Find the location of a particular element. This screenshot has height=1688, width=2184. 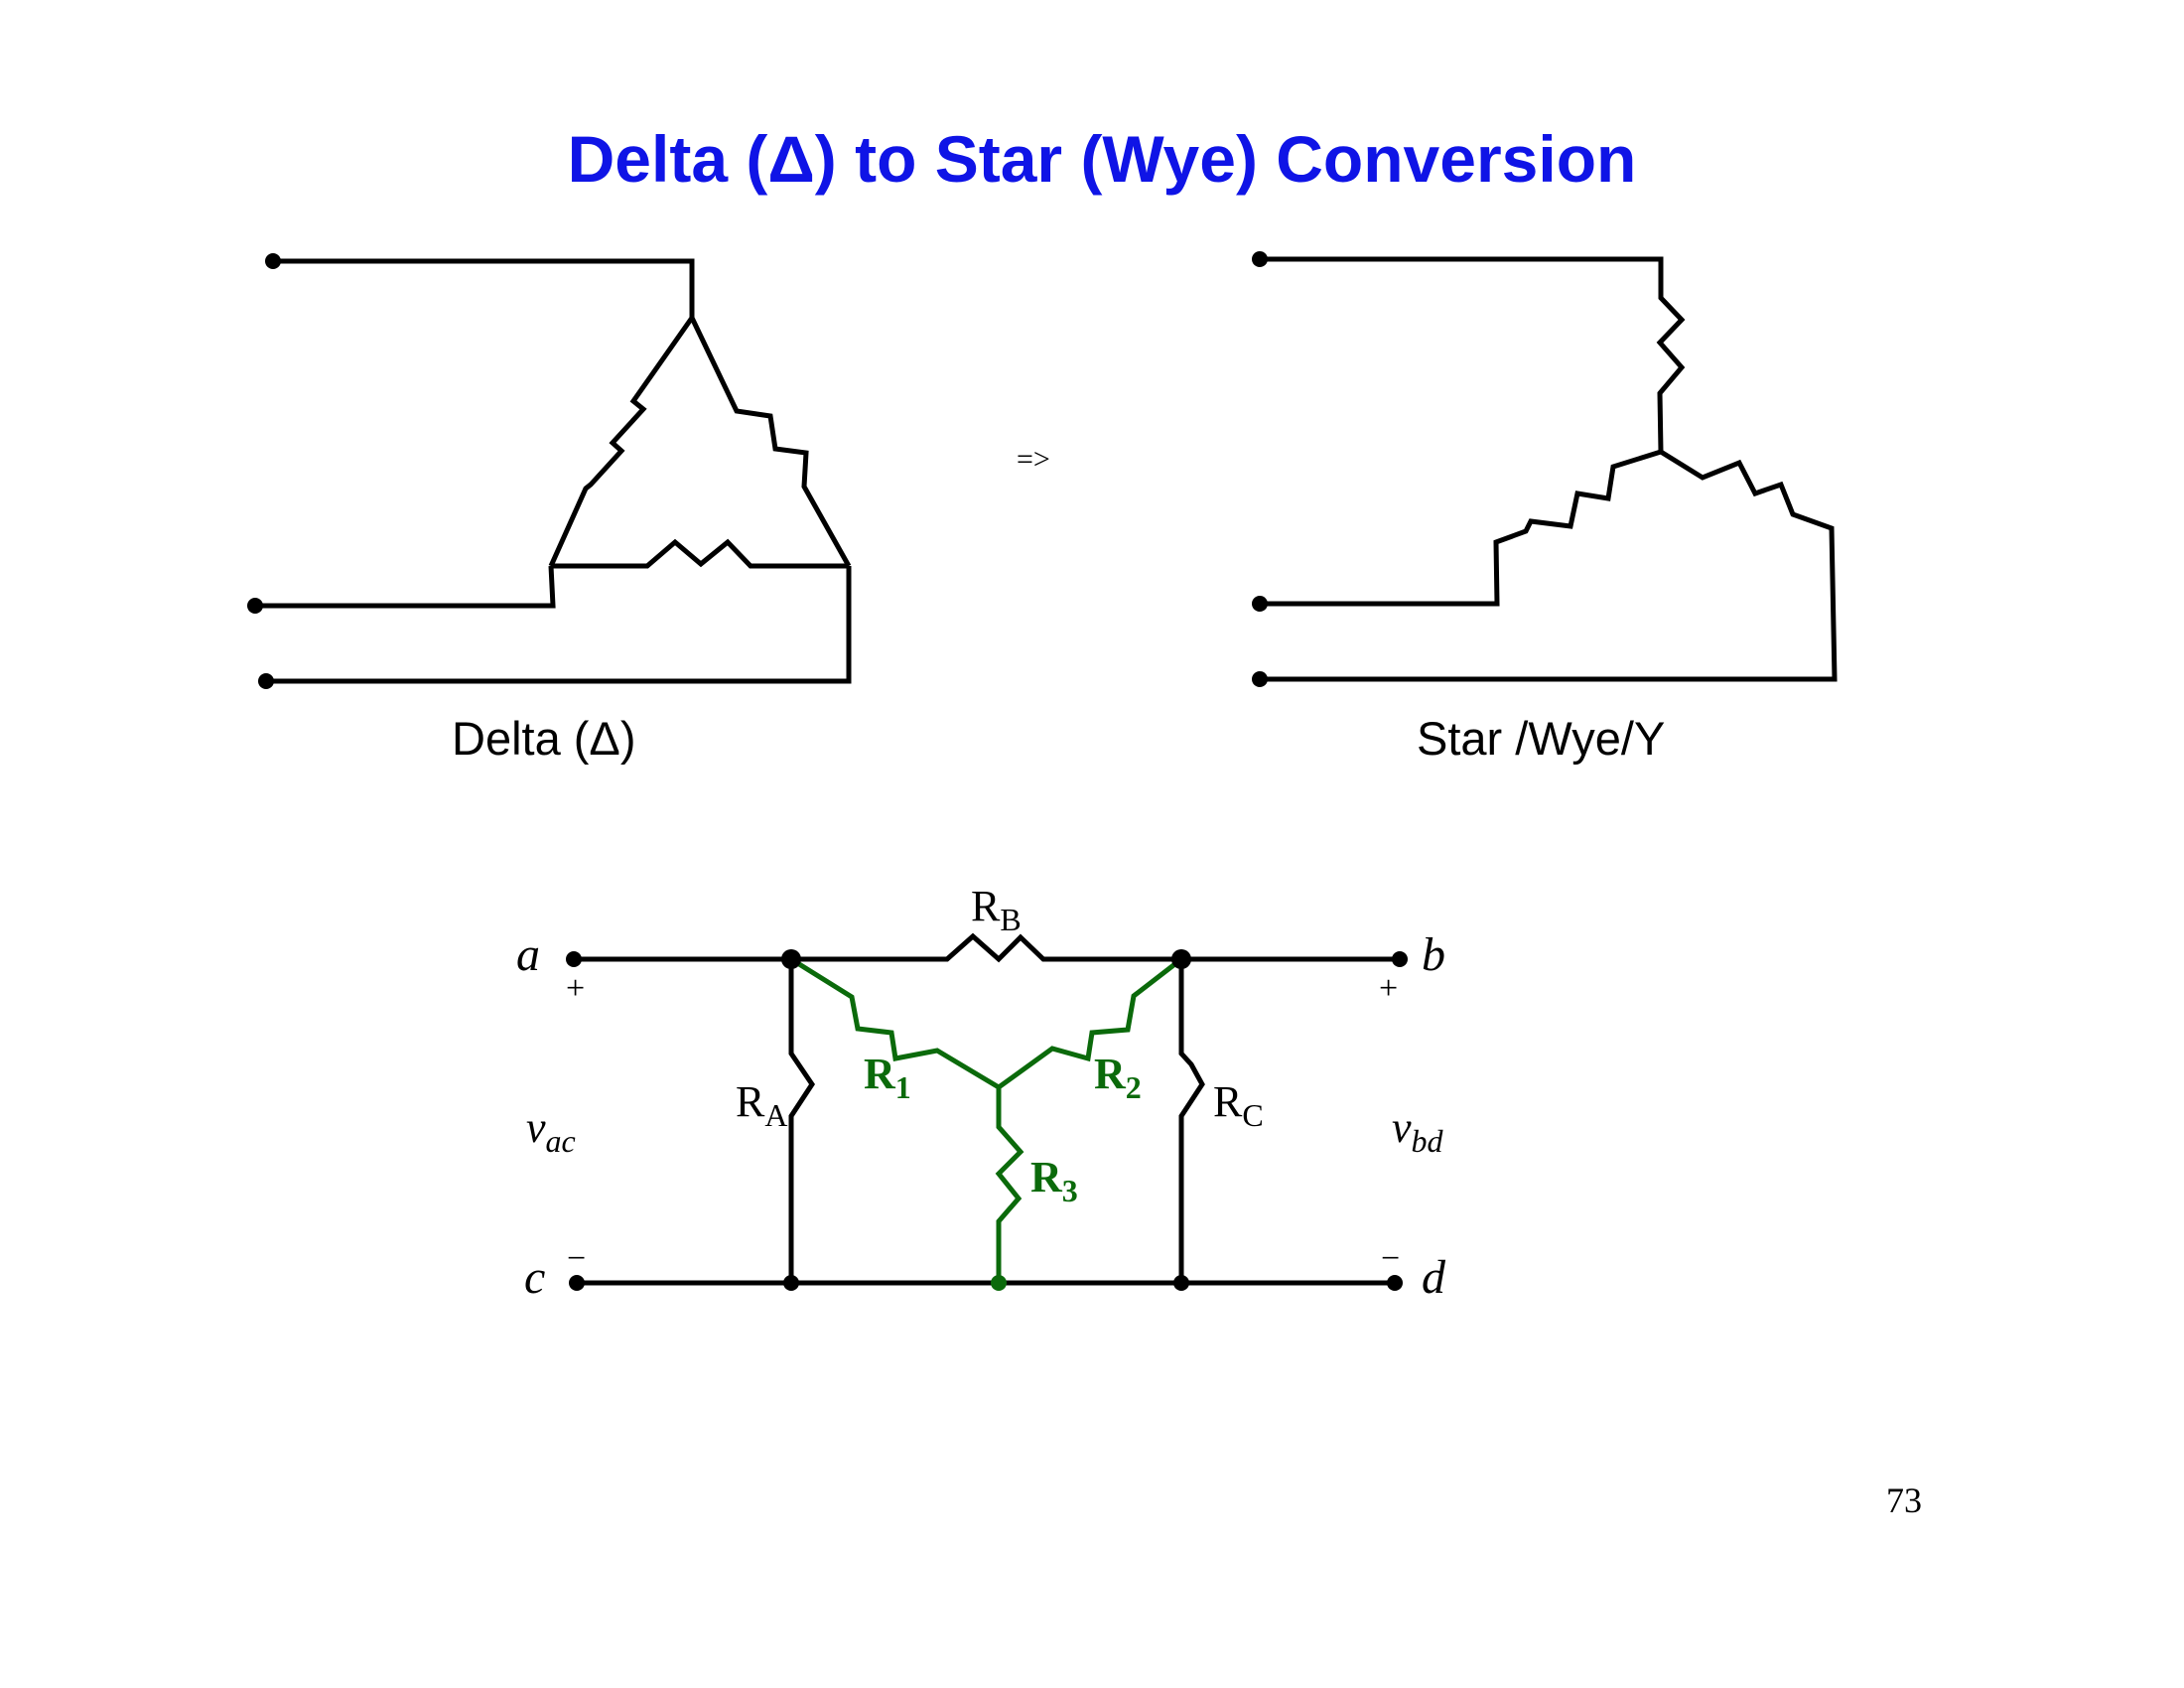

rc-label: RC is located at coordinates (1238, 1105).